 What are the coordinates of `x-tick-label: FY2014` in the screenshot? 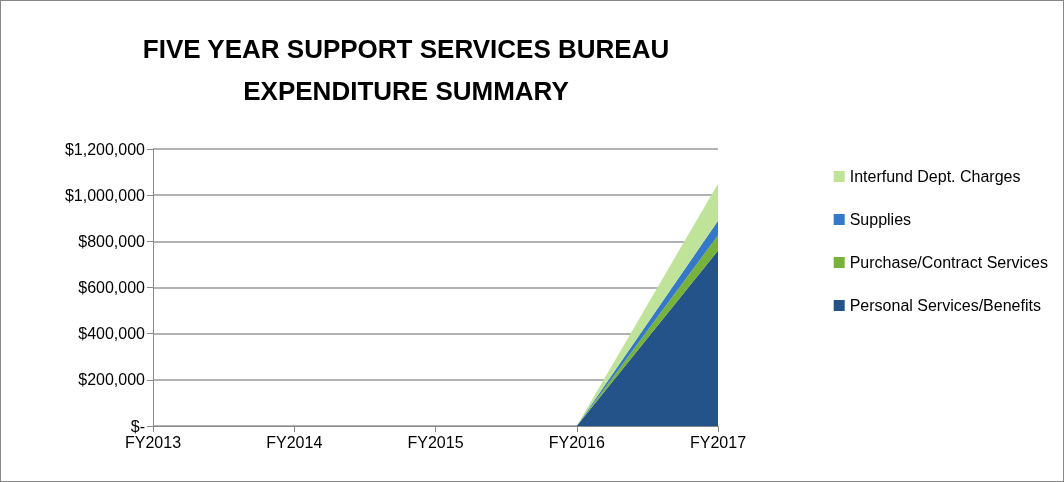 It's located at (294, 442).